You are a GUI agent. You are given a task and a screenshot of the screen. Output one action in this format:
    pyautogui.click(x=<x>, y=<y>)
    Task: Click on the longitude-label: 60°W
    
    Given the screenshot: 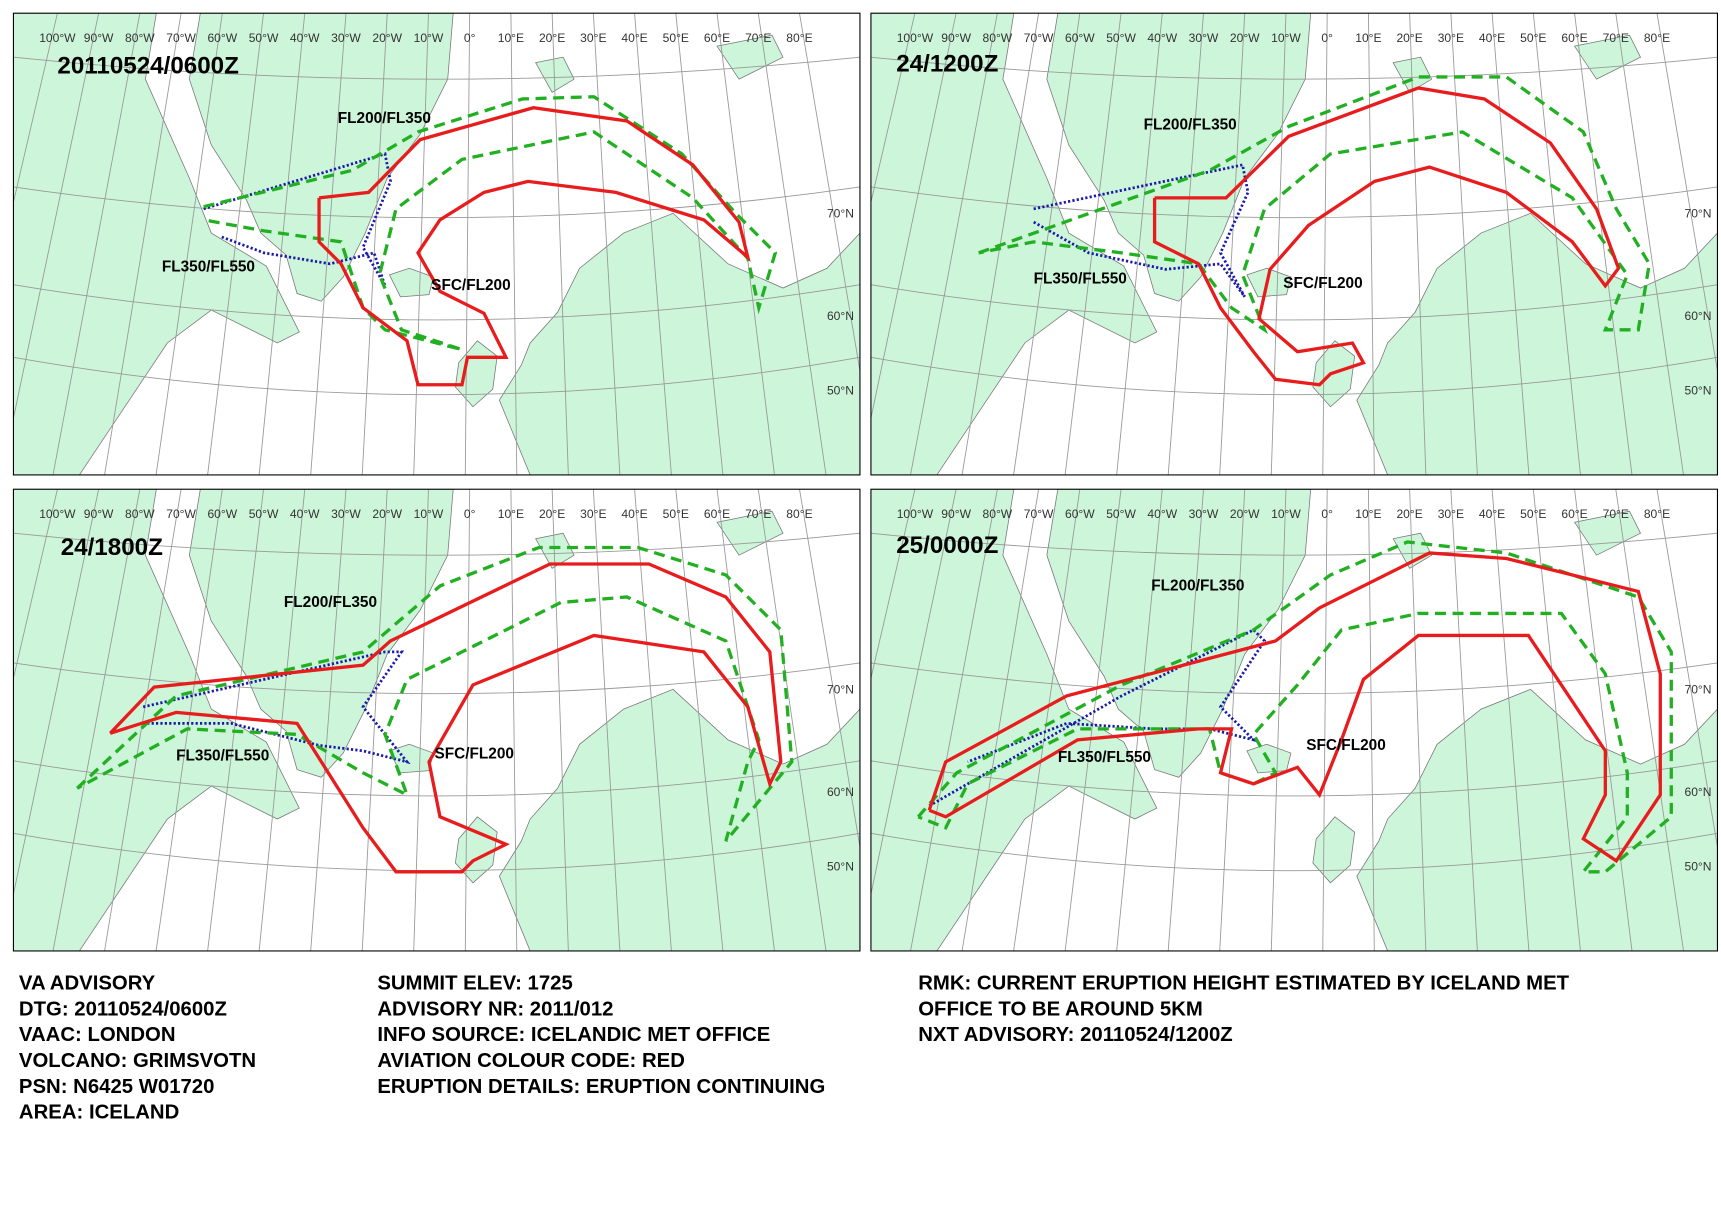 What is the action you would take?
    pyautogui.click(x=222, y=38)
    